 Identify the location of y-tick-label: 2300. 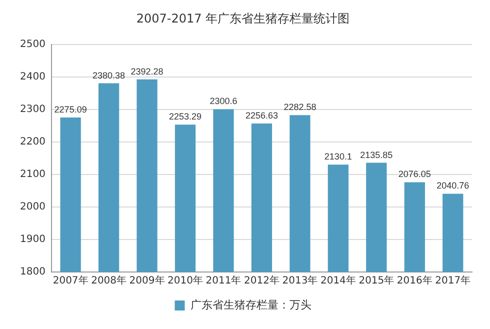
(33, 110).